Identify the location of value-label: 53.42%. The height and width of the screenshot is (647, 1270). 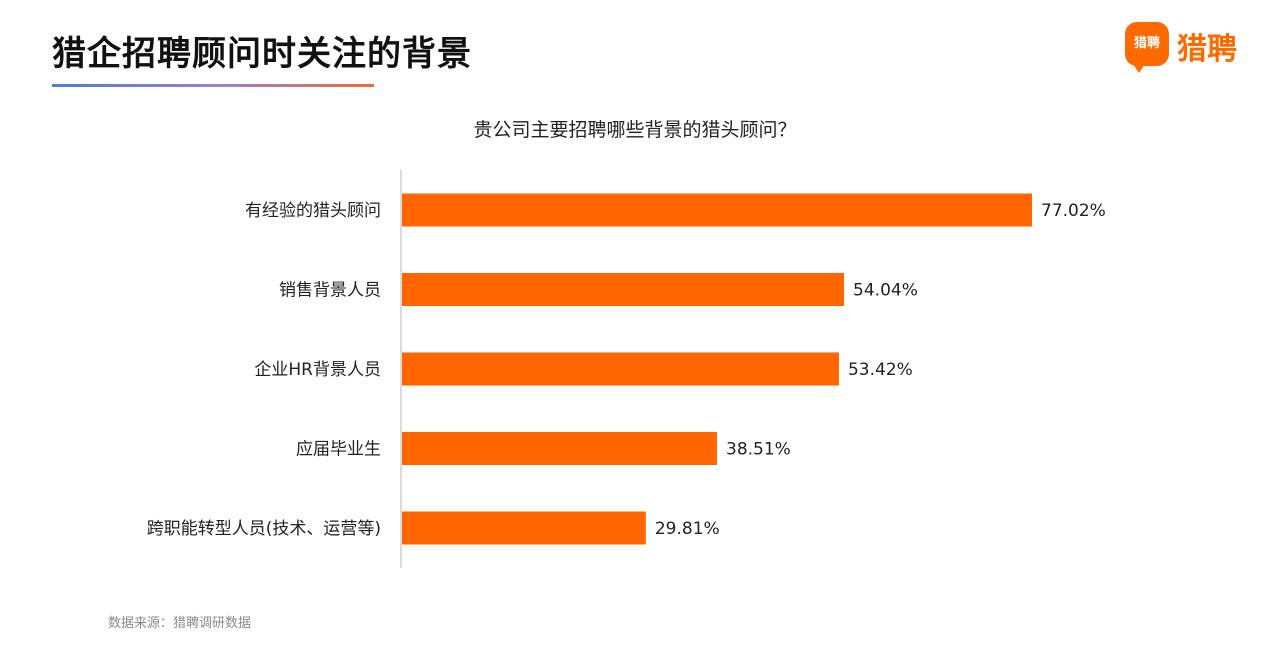
(880, 370).